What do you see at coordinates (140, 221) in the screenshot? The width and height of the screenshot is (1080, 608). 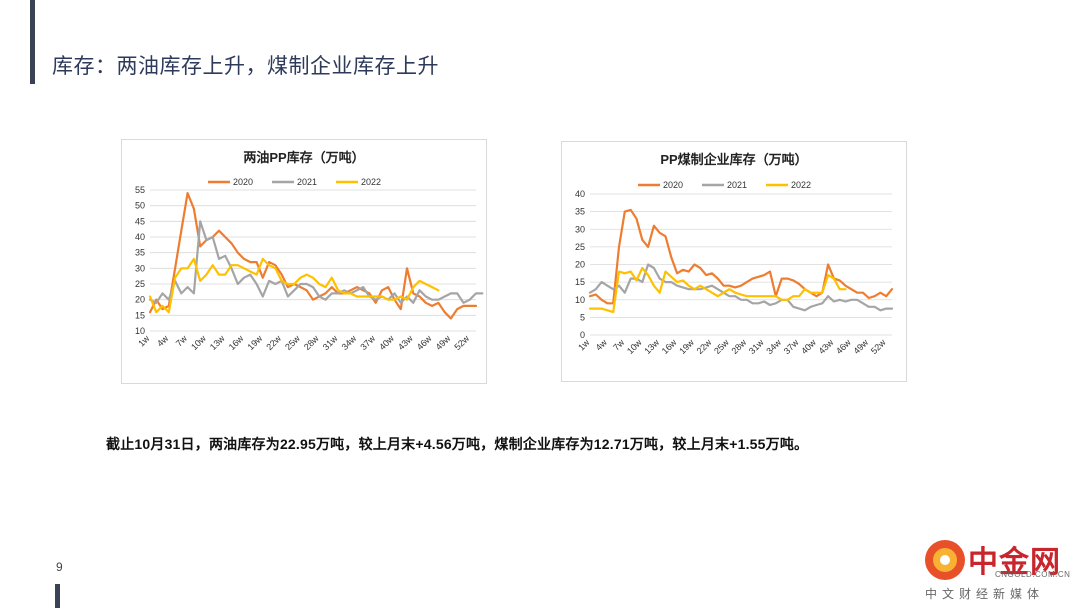 I see `y-tick-label: 45` at bounding box center [140, 221].